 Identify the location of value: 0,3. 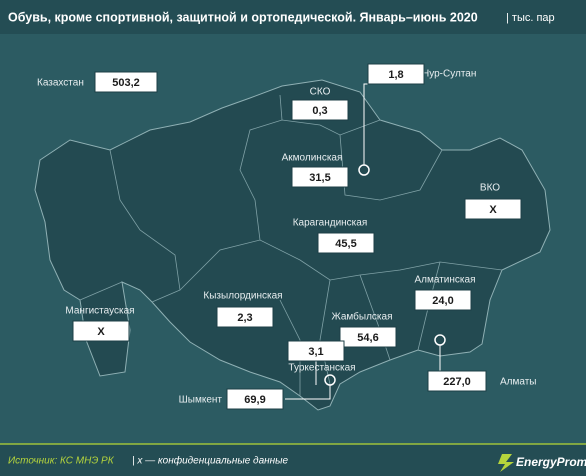
(319, 111).